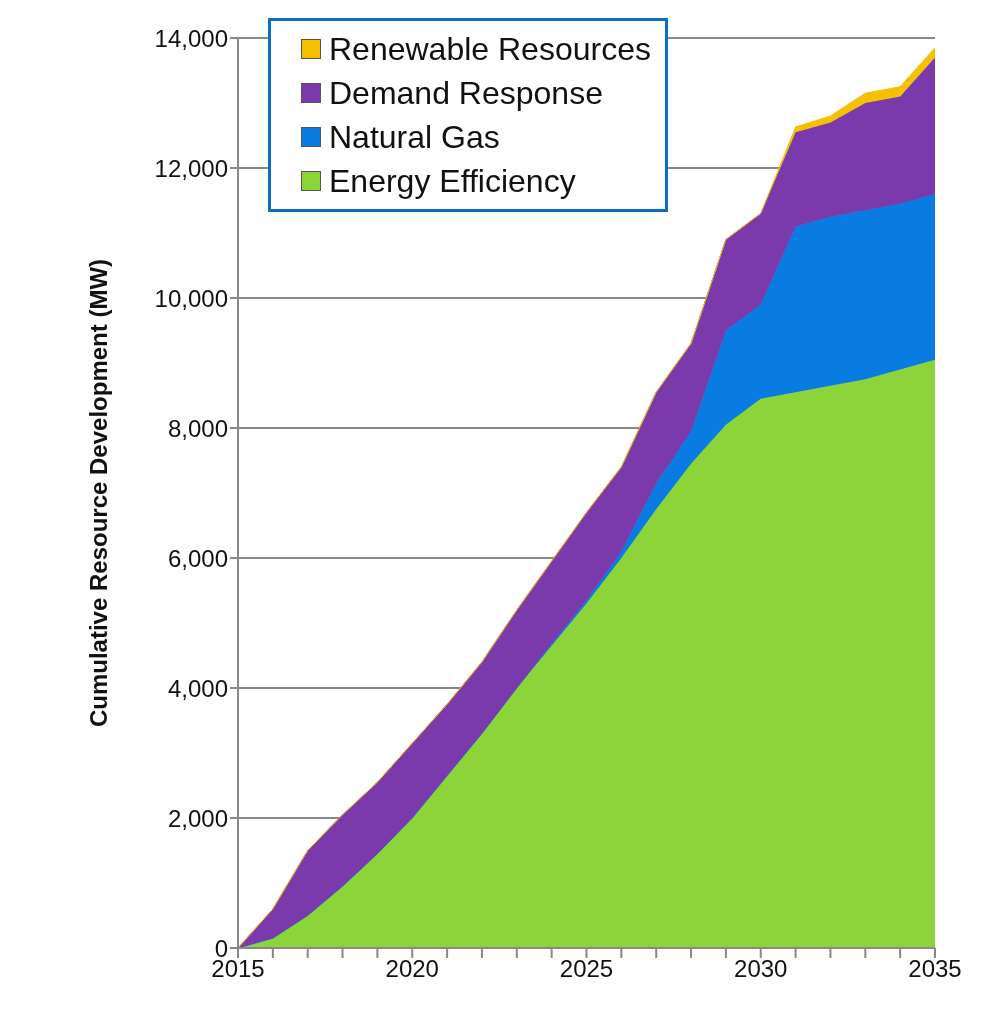 This screenshot has height=1028, width=993. What do you see at coordinates (412, 969) in the screenshot?
I see `x-tick-label: 2020` at bounding box center [412, 969].